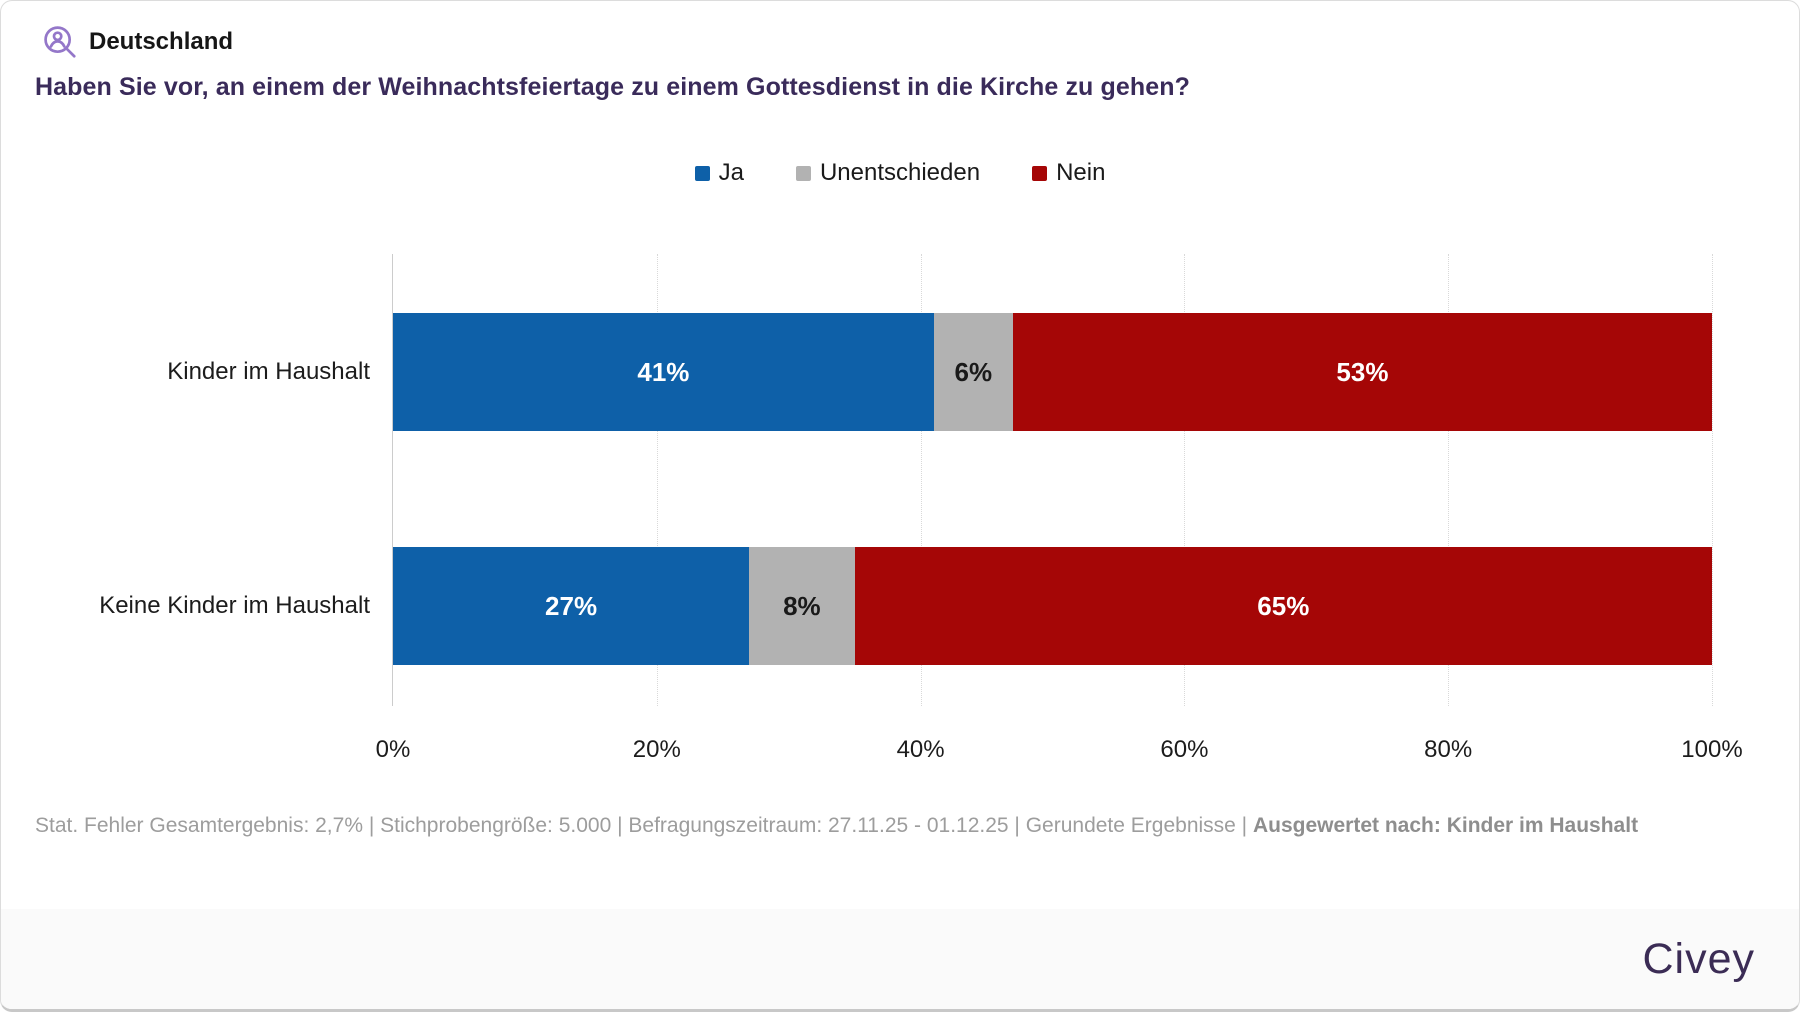  I want to click on x-tick-60: 60%, so click(1184, 749).